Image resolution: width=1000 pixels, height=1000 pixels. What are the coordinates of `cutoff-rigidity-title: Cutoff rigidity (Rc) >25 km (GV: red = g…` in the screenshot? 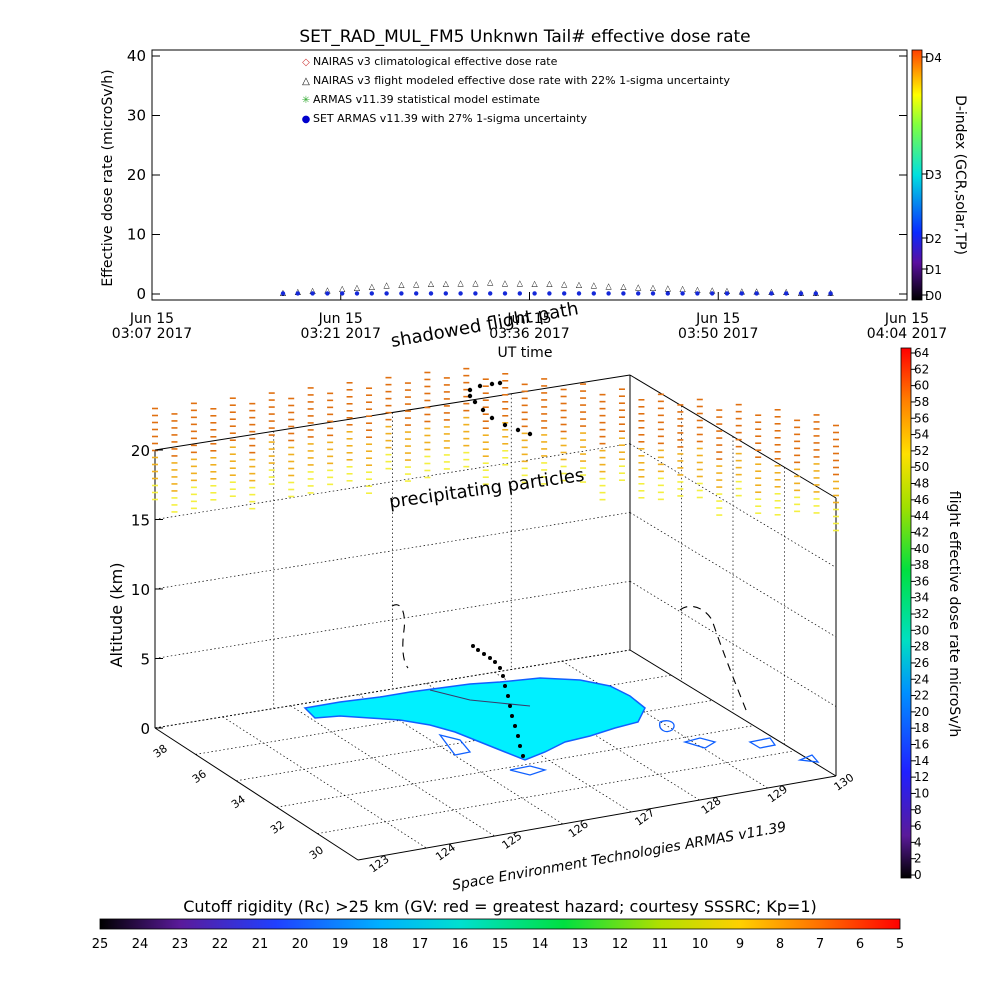 It's located at (500, 906).